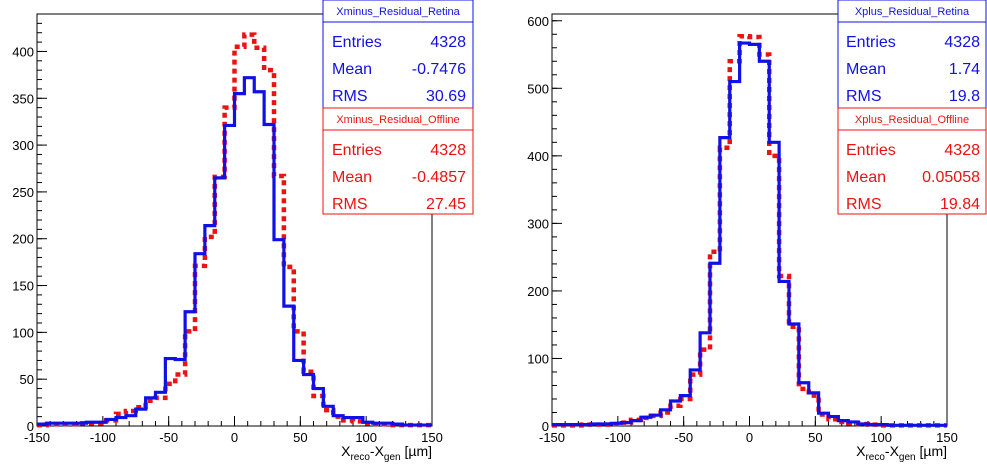 This screenshot has width=987, height=470. Describe the element at coordinates (912, 12) in the screenshot. I see `stats-title: Xplus_Residual_Retina` at that location.